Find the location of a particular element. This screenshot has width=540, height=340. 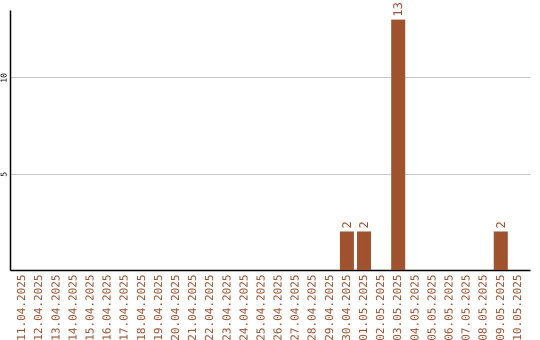

x-tick-label: 11.04.2025 is located at coordinates (21, 307).